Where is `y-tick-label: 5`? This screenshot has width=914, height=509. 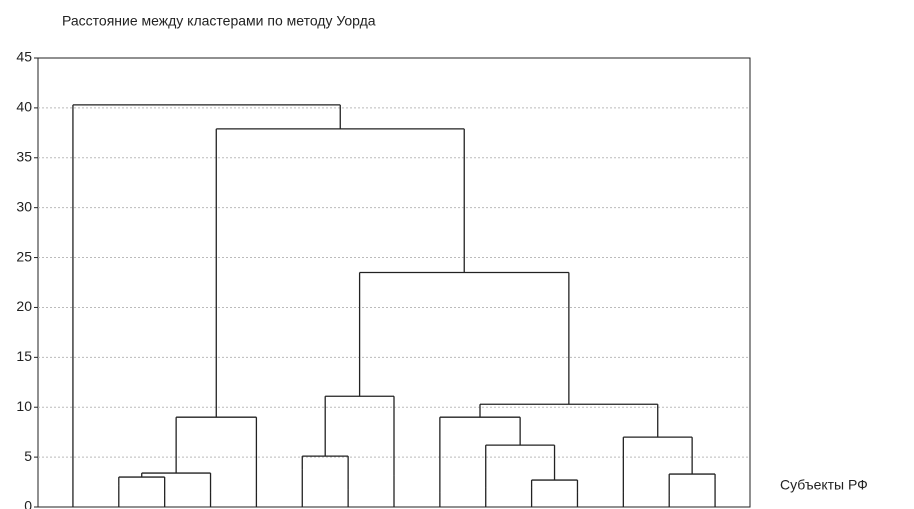 y-tick-label: 5 is located at coordinates (28, 456).